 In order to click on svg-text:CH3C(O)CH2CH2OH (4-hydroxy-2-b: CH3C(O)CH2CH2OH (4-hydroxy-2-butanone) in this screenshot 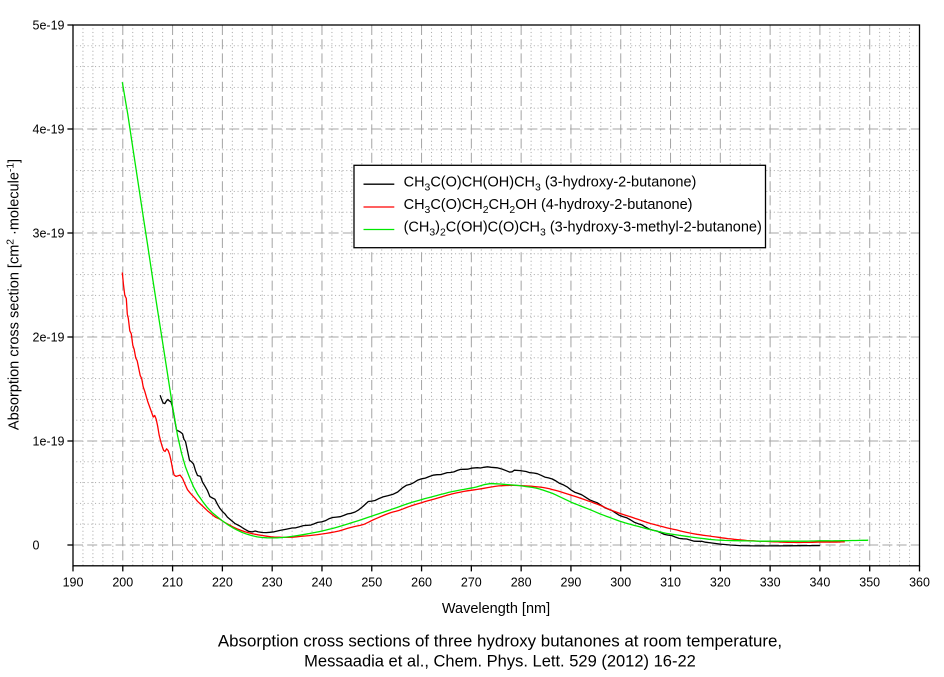, I will do `click(548, 206)`.